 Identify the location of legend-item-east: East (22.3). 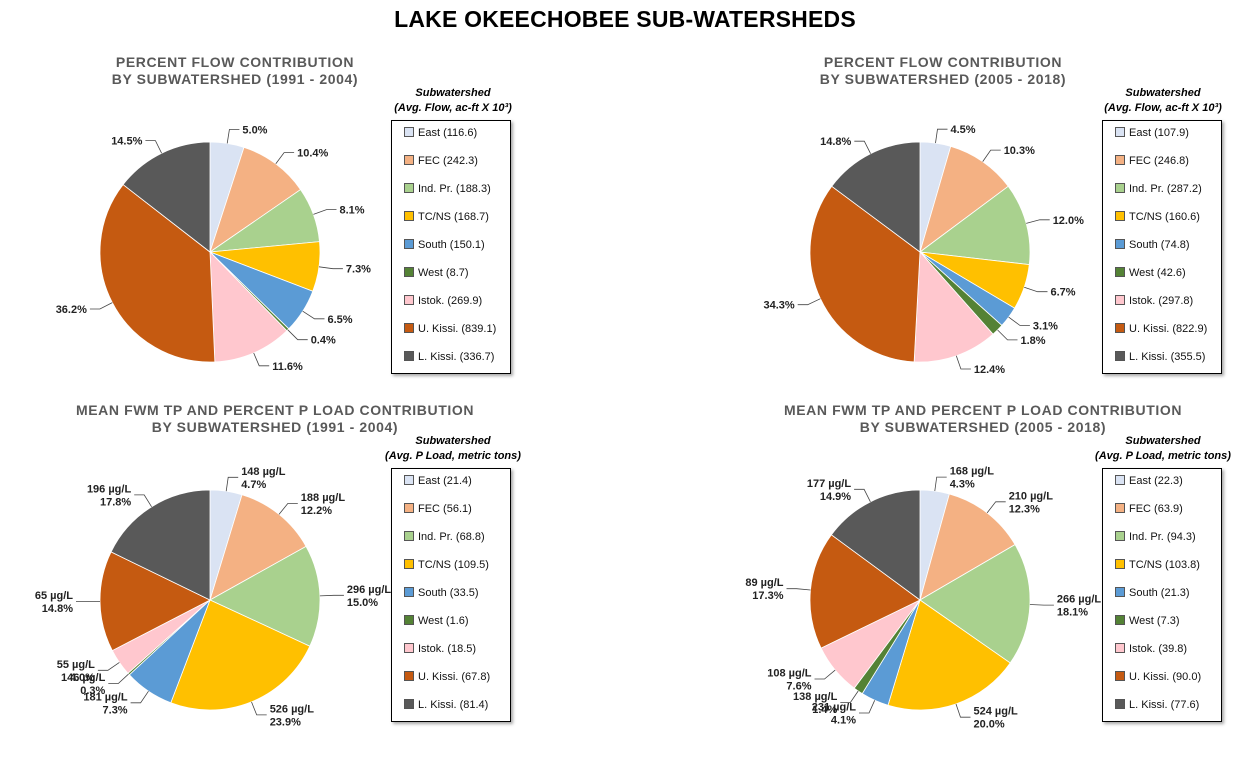
(1149, 481).